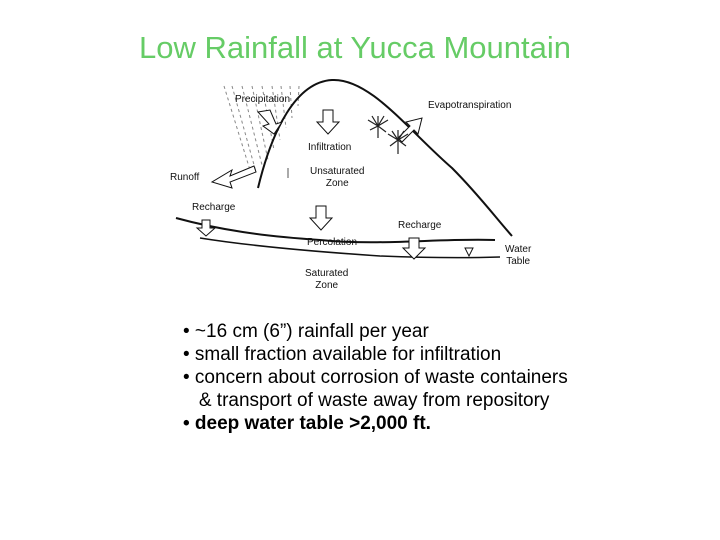  I want to click on water-table-line, so click(350, 248).